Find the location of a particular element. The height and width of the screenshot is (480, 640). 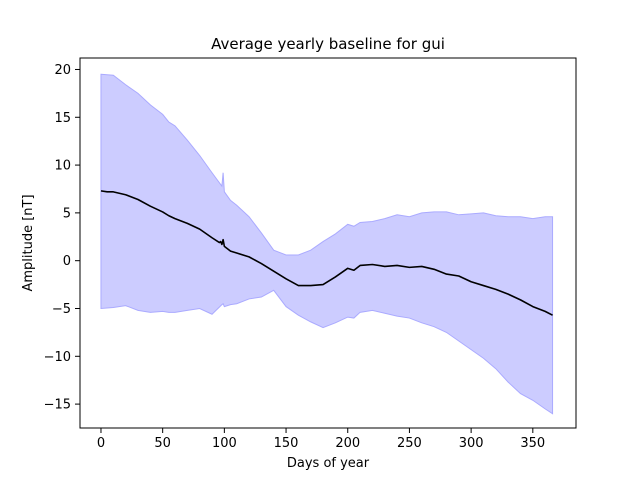

x-tick-label: 150 is located at coordinates (286, 443).